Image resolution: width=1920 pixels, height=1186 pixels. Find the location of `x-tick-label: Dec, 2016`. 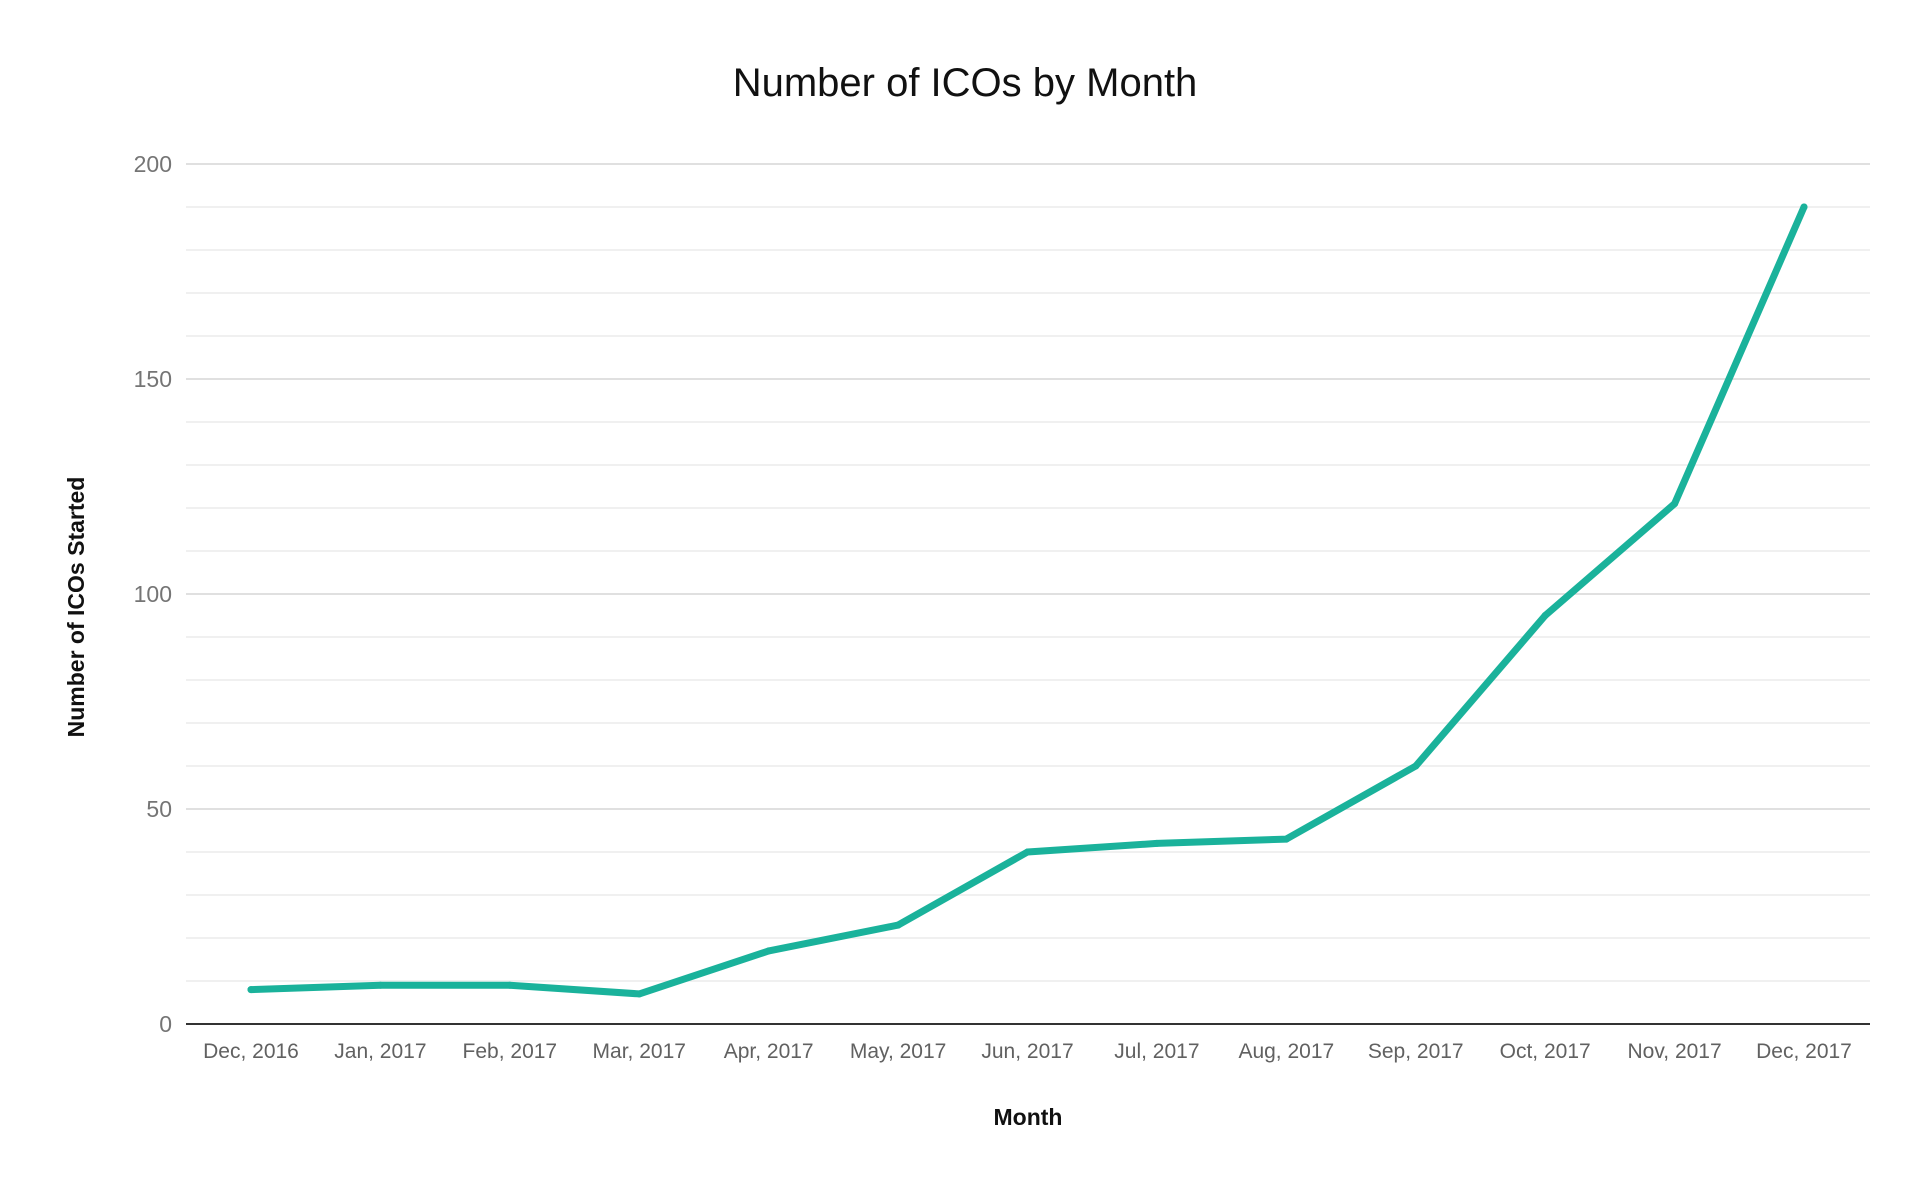

x-tick-label: Dec, 2016 is located at coordinates (251, 1051).